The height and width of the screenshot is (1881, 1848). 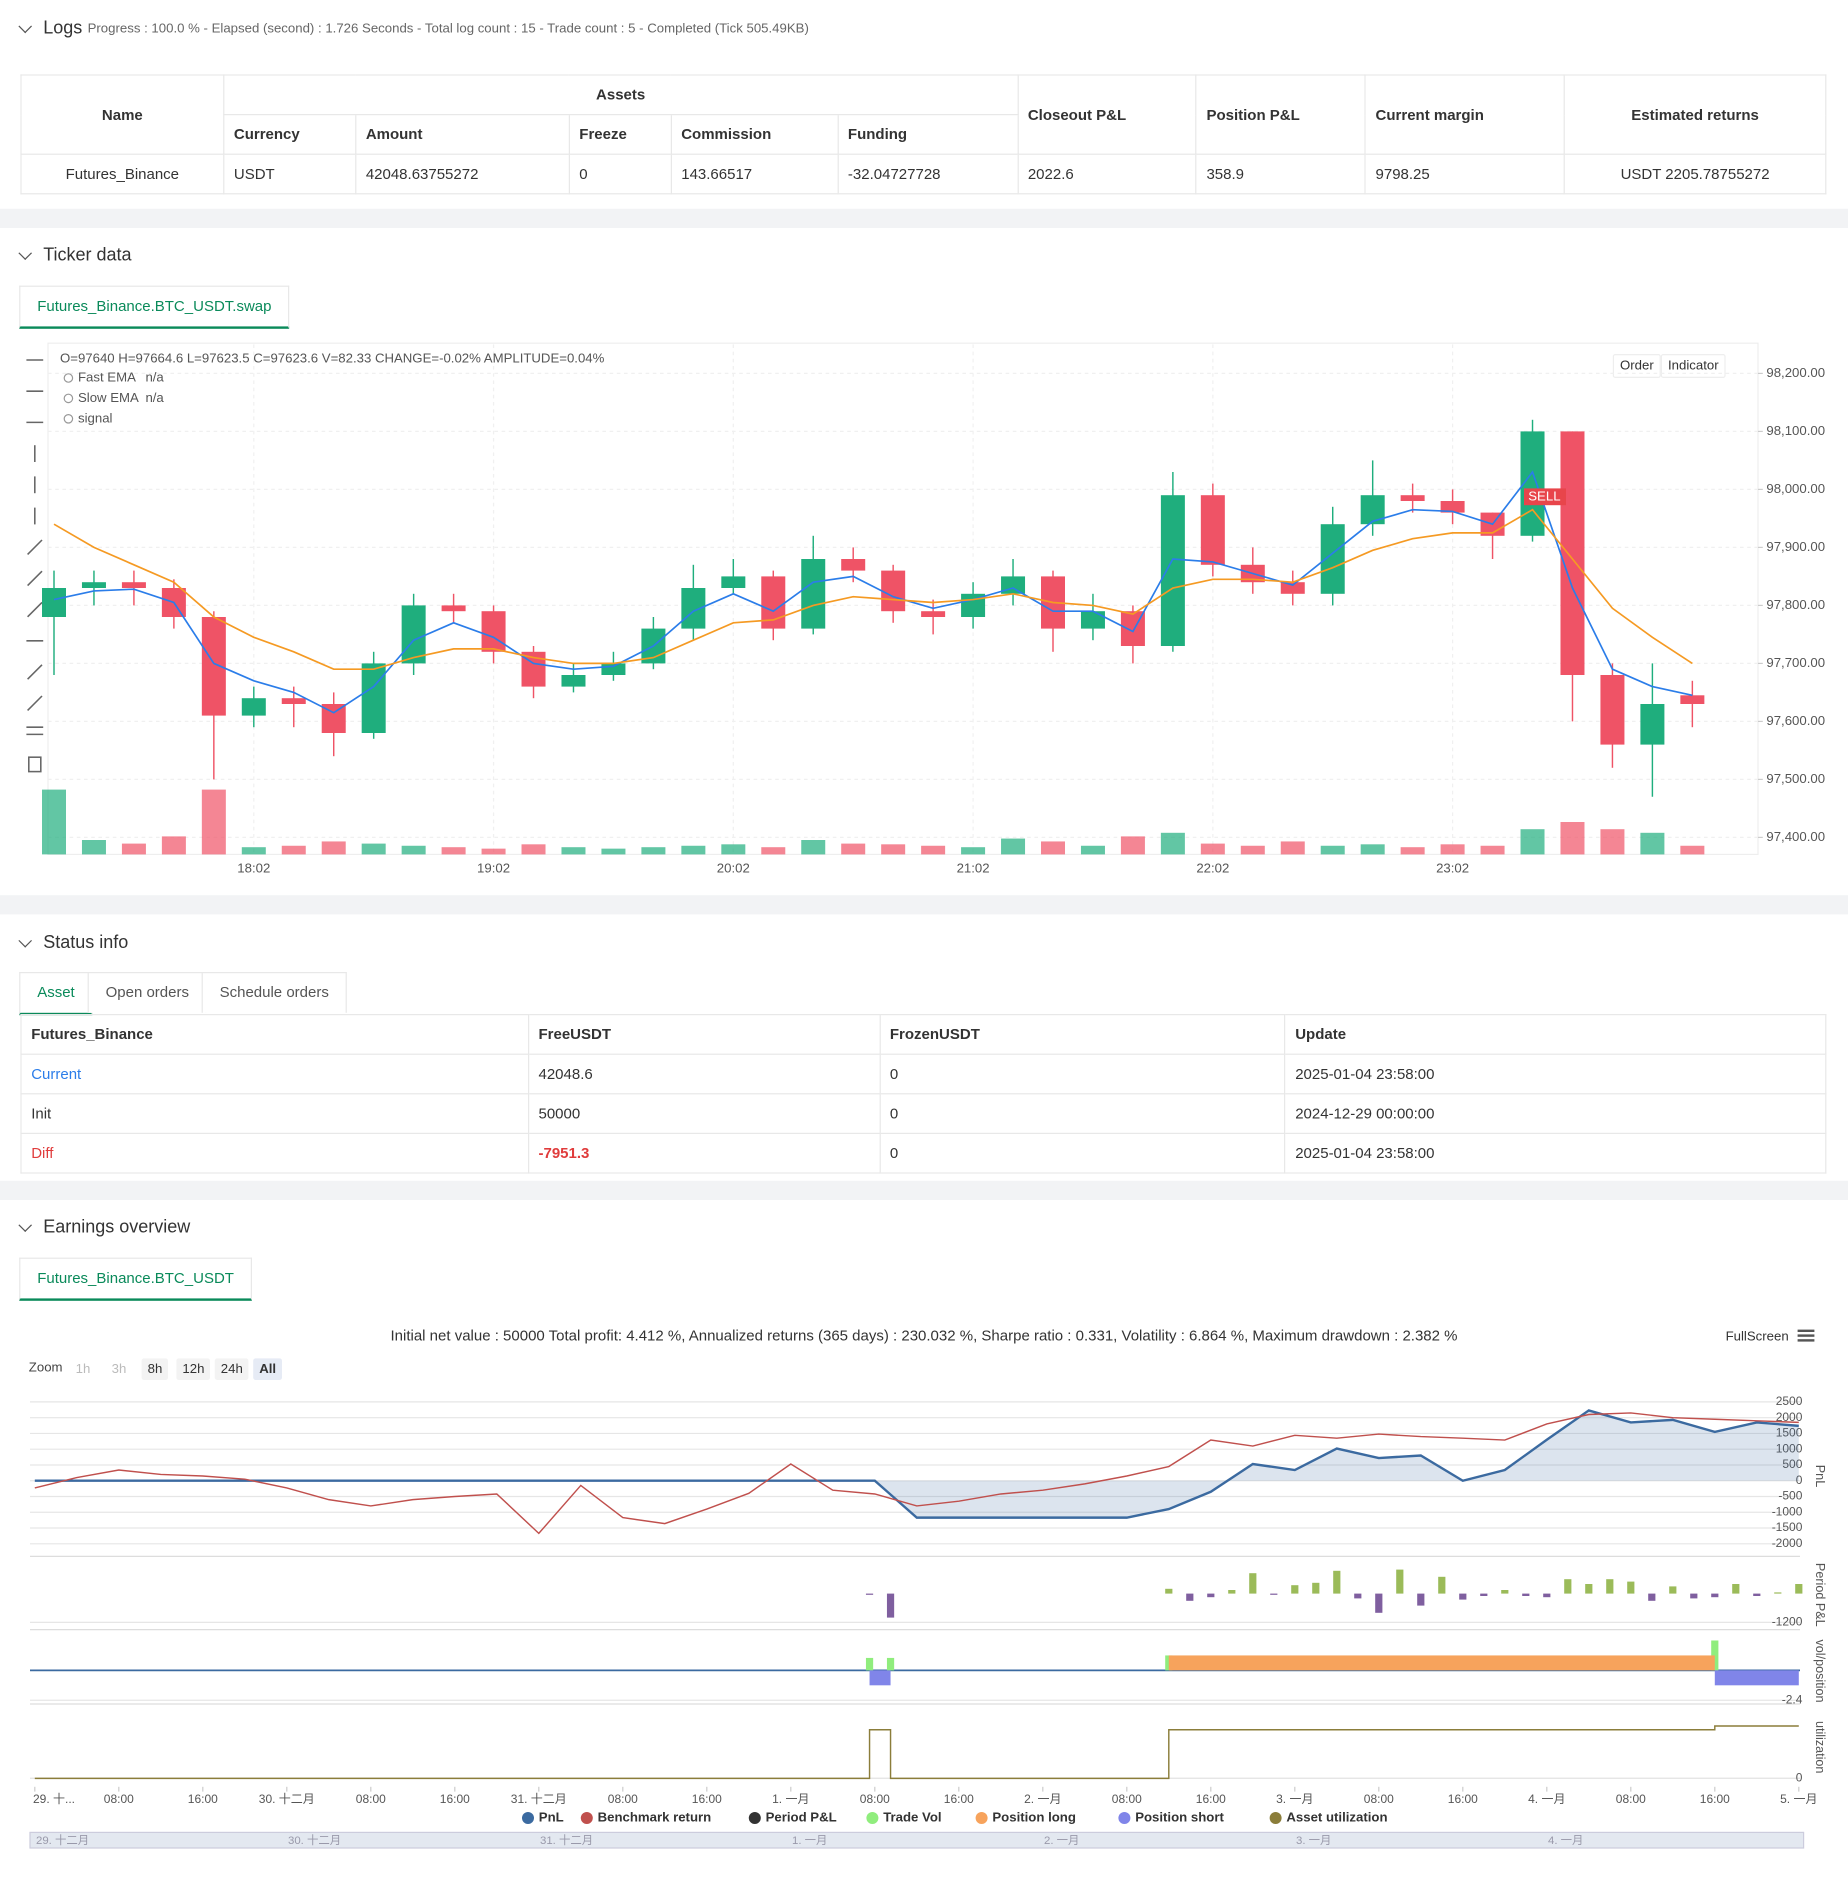 I want to click on tab: Futures_Binance.BTC_USDT, so click(x=135, y=1279).